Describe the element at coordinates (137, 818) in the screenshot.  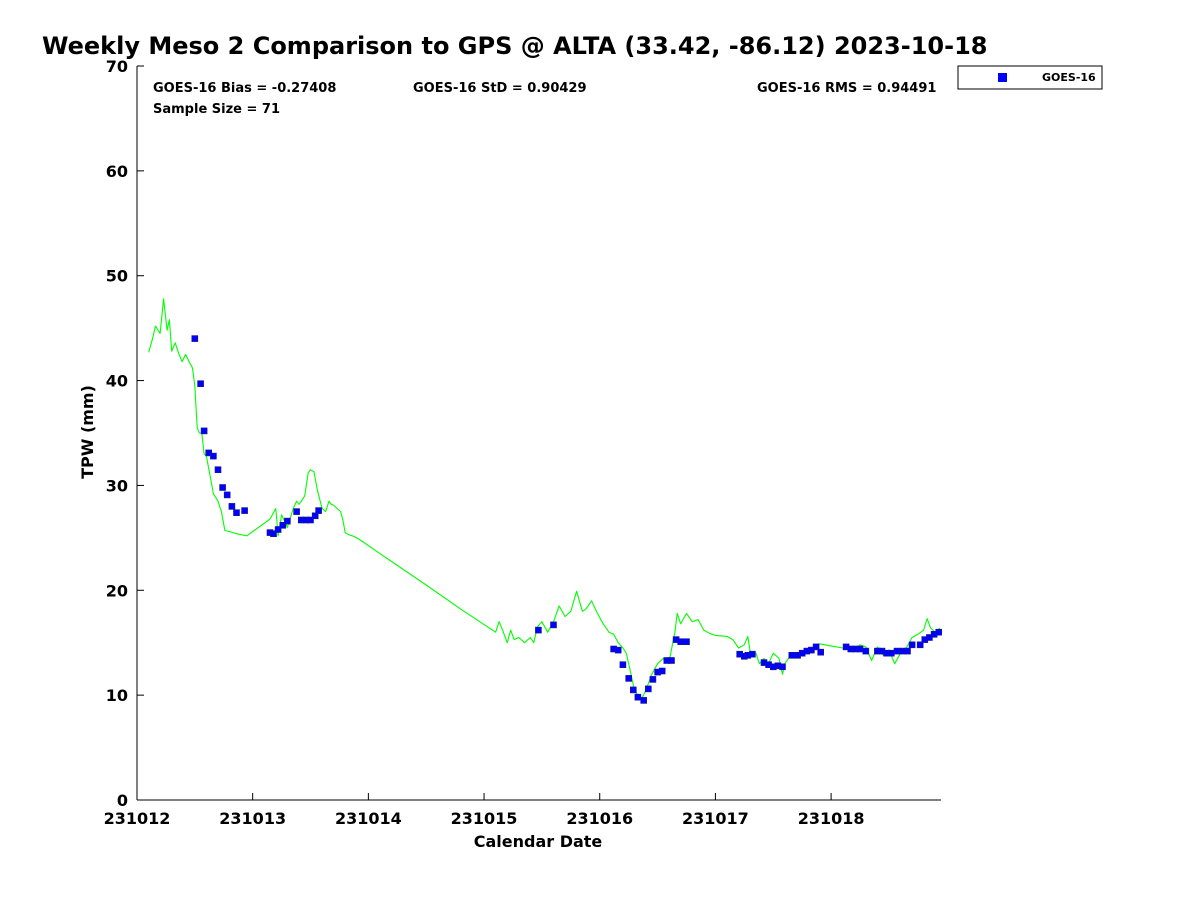
I see `x-tick-label: 231012` at that location.